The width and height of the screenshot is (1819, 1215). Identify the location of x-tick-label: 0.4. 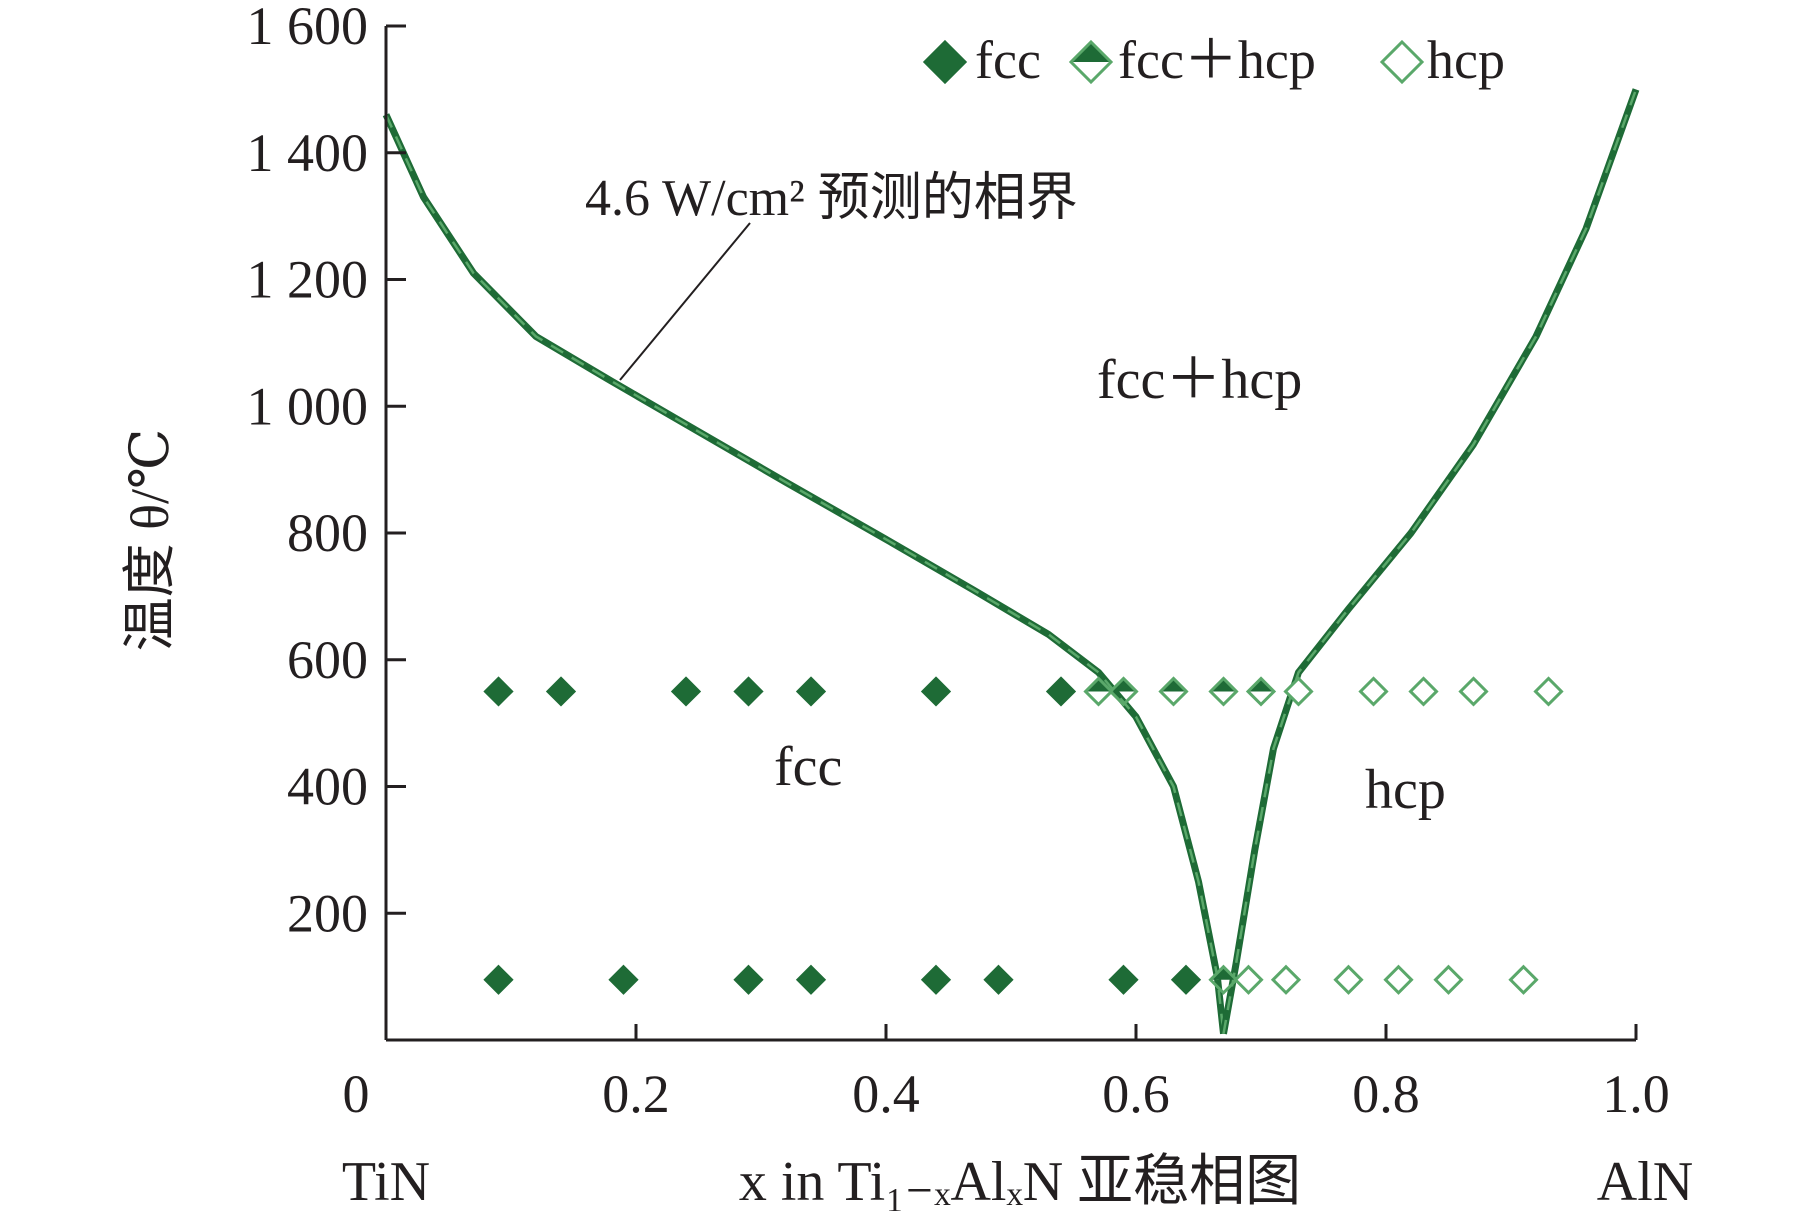
(886, 1094).